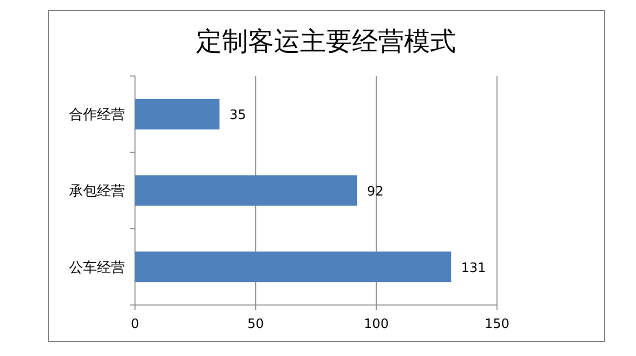  I want to click on x-tick-label: 50, so click(255, 324).